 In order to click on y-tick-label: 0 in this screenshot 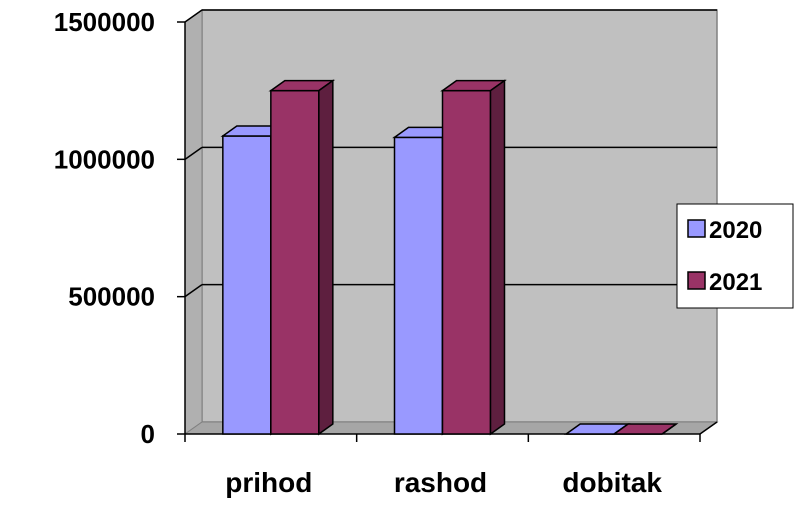, I will do `click(148, 434)`.